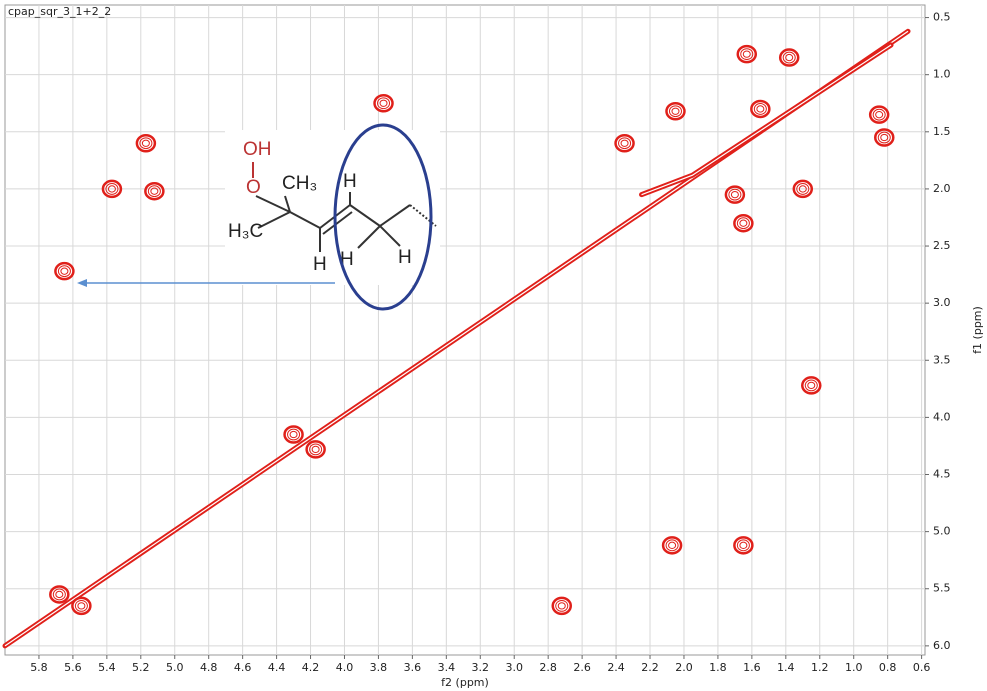  What do you see at coordinates (39, 667) in the screenshot?
I see `x-tick-label: 5.8` at bounding box center [39, 667].